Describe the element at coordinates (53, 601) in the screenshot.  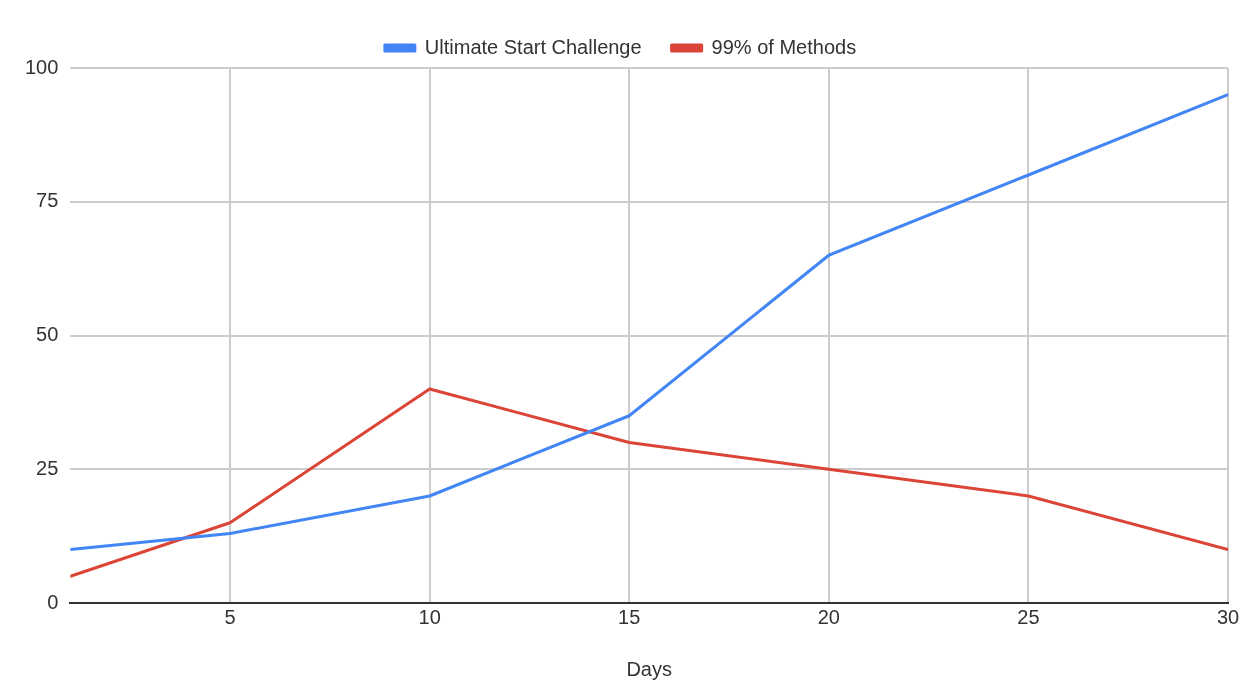
I see `y-tick-label: 0` at that location.